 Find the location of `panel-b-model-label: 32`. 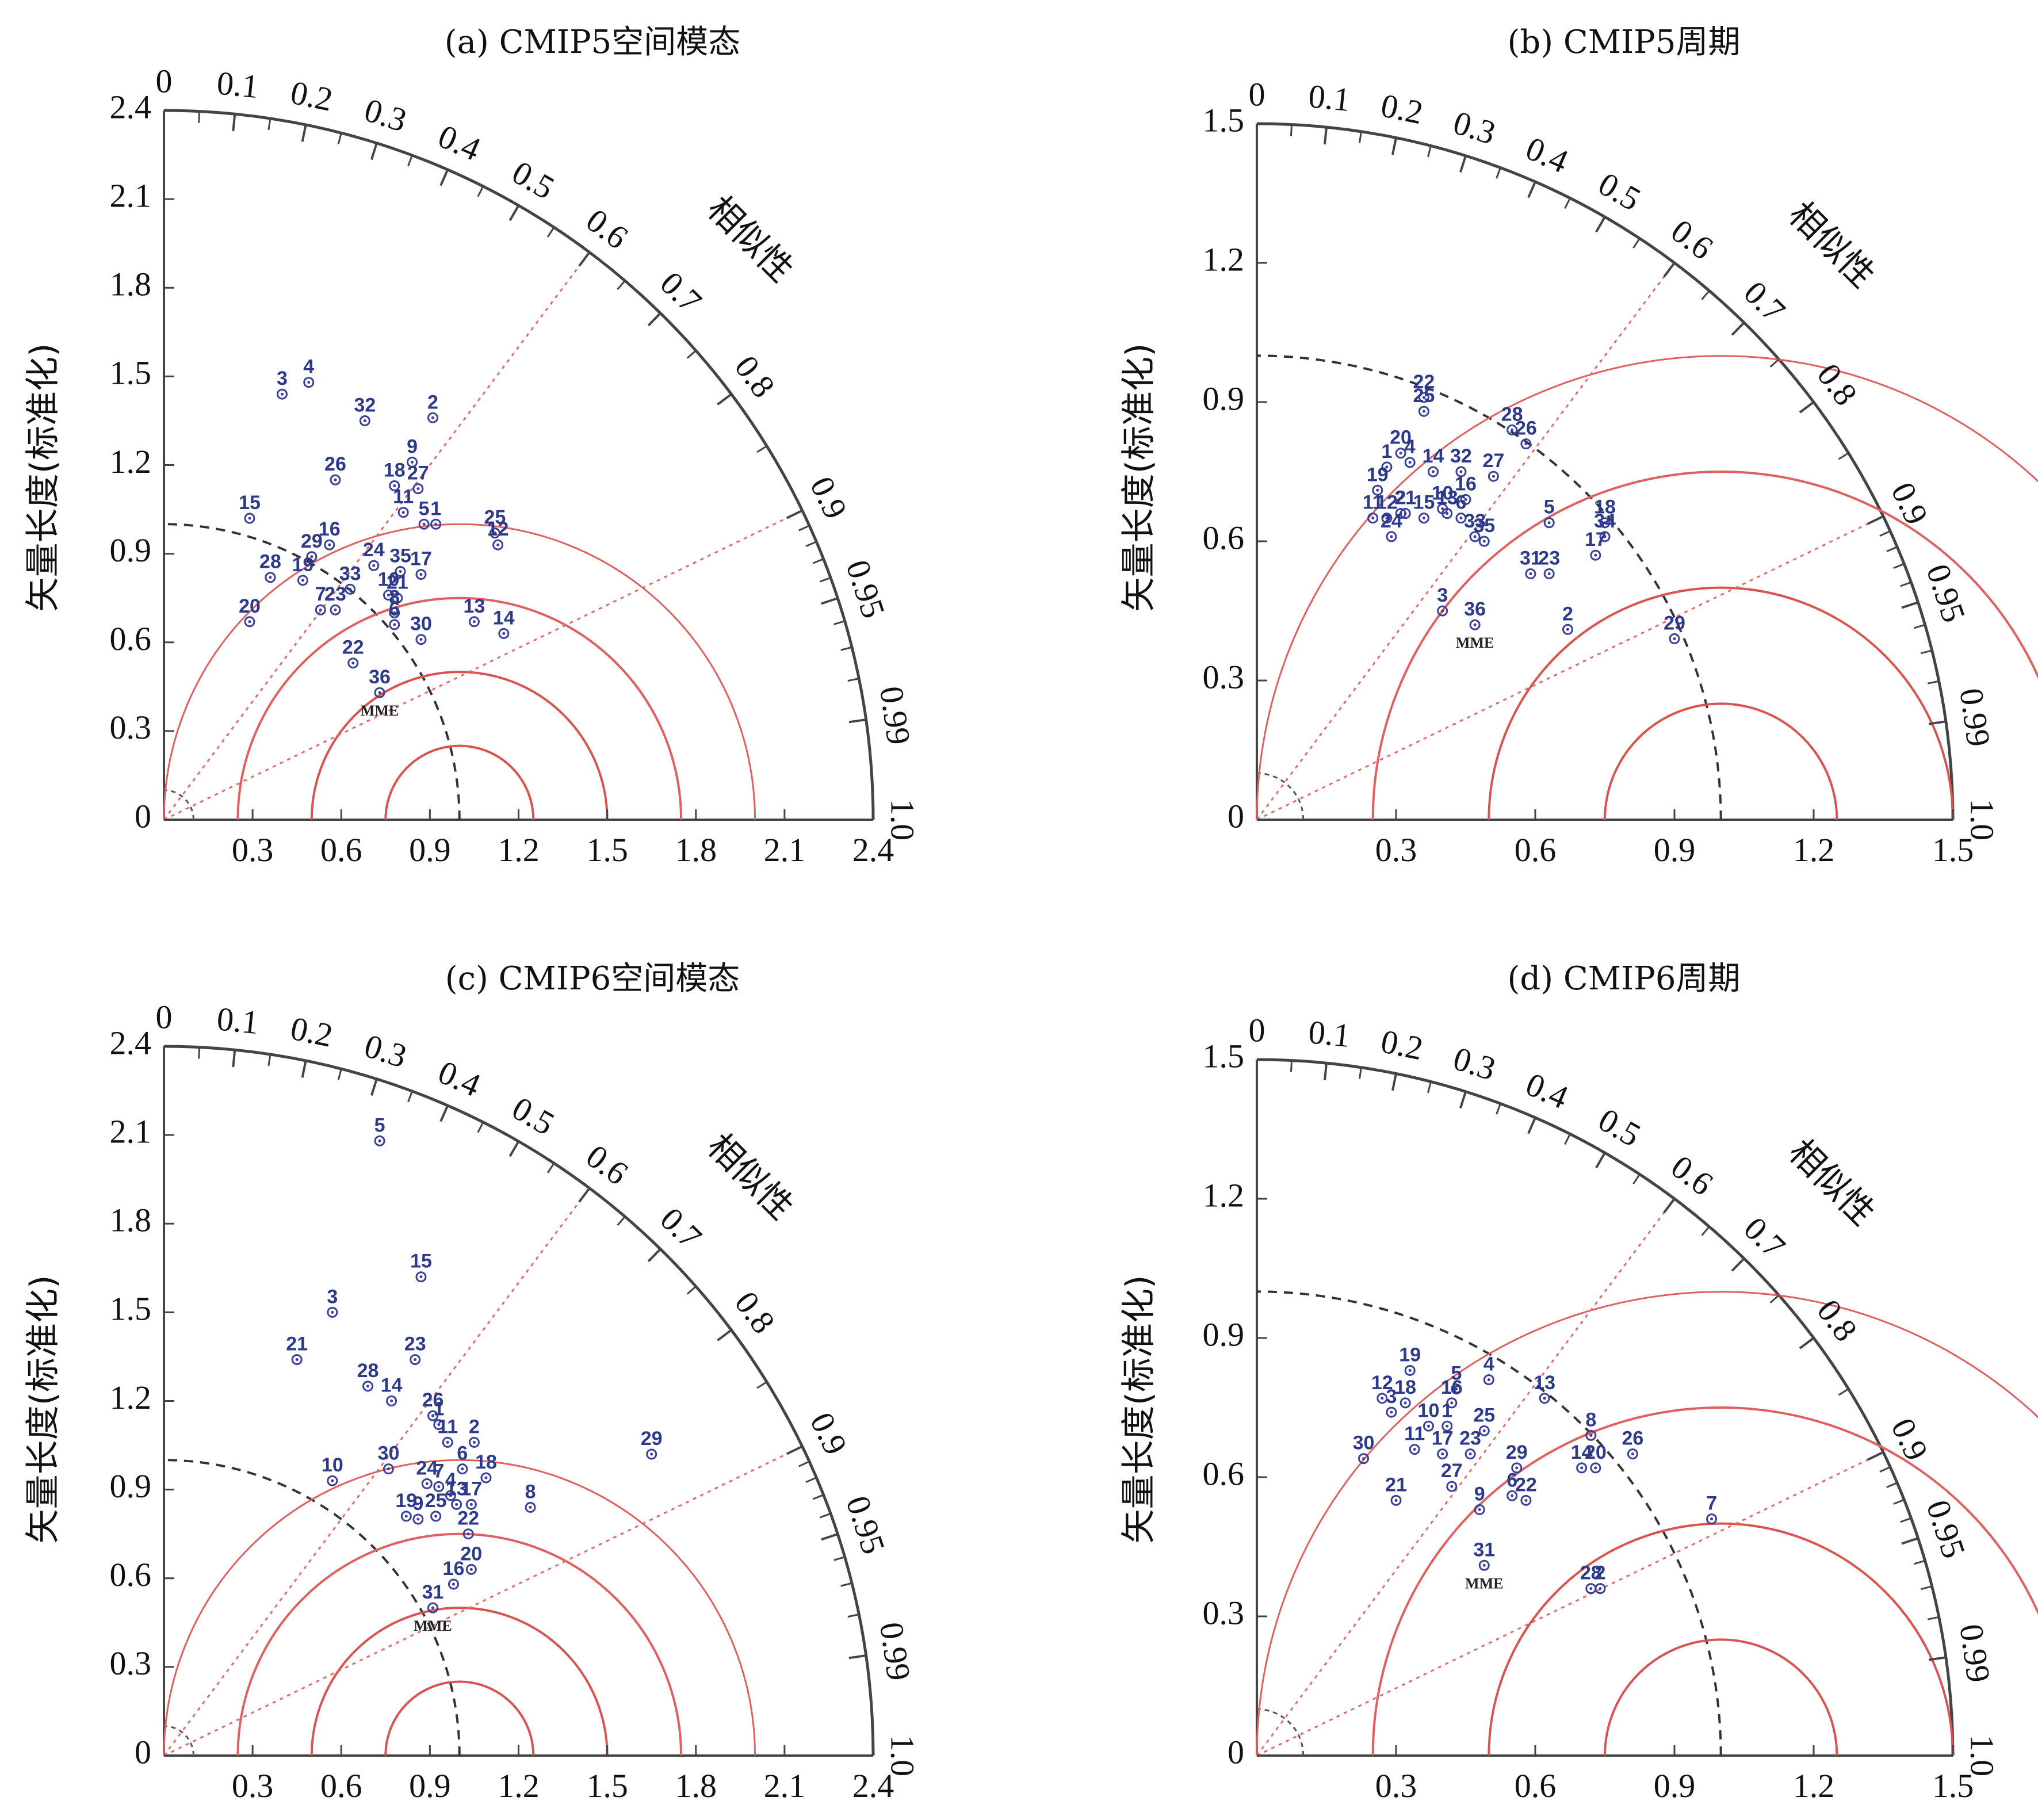

panel-b-model-label: 32 is located at coordinates (1461, 456).